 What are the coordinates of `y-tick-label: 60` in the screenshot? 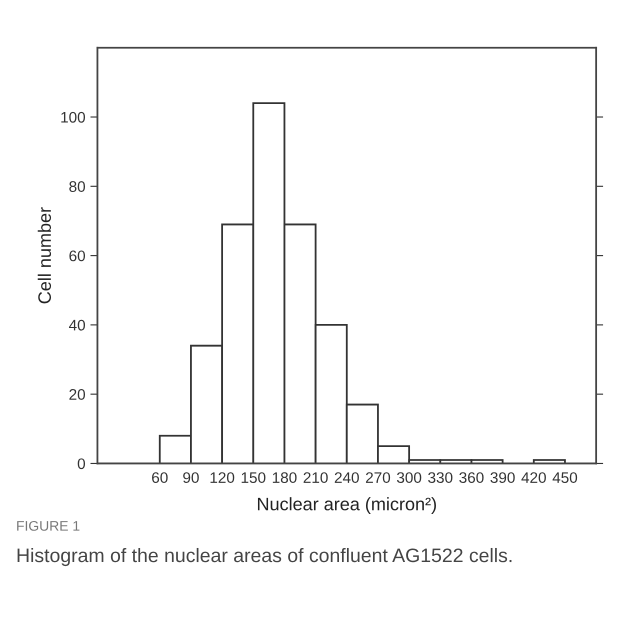 It's located at (77, 256).